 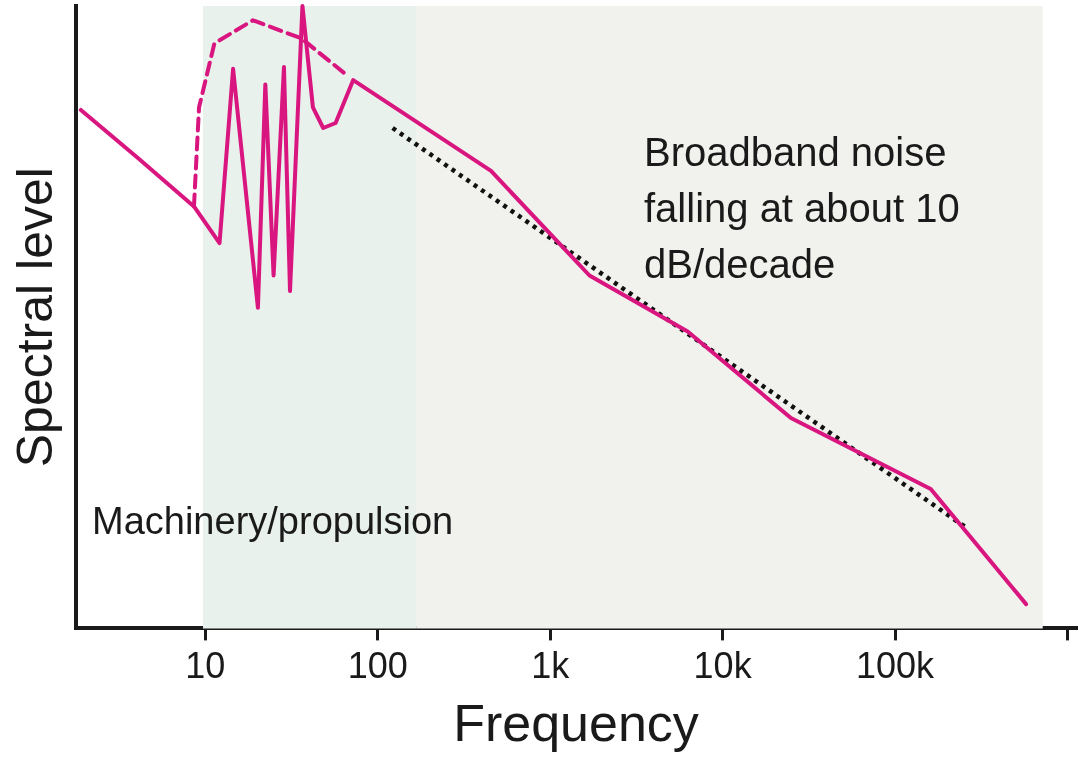 What do you see at coordinates (896, 665) in the screenshot?
I see `x-tick-label: 100k` at bounding box center [896, 665].